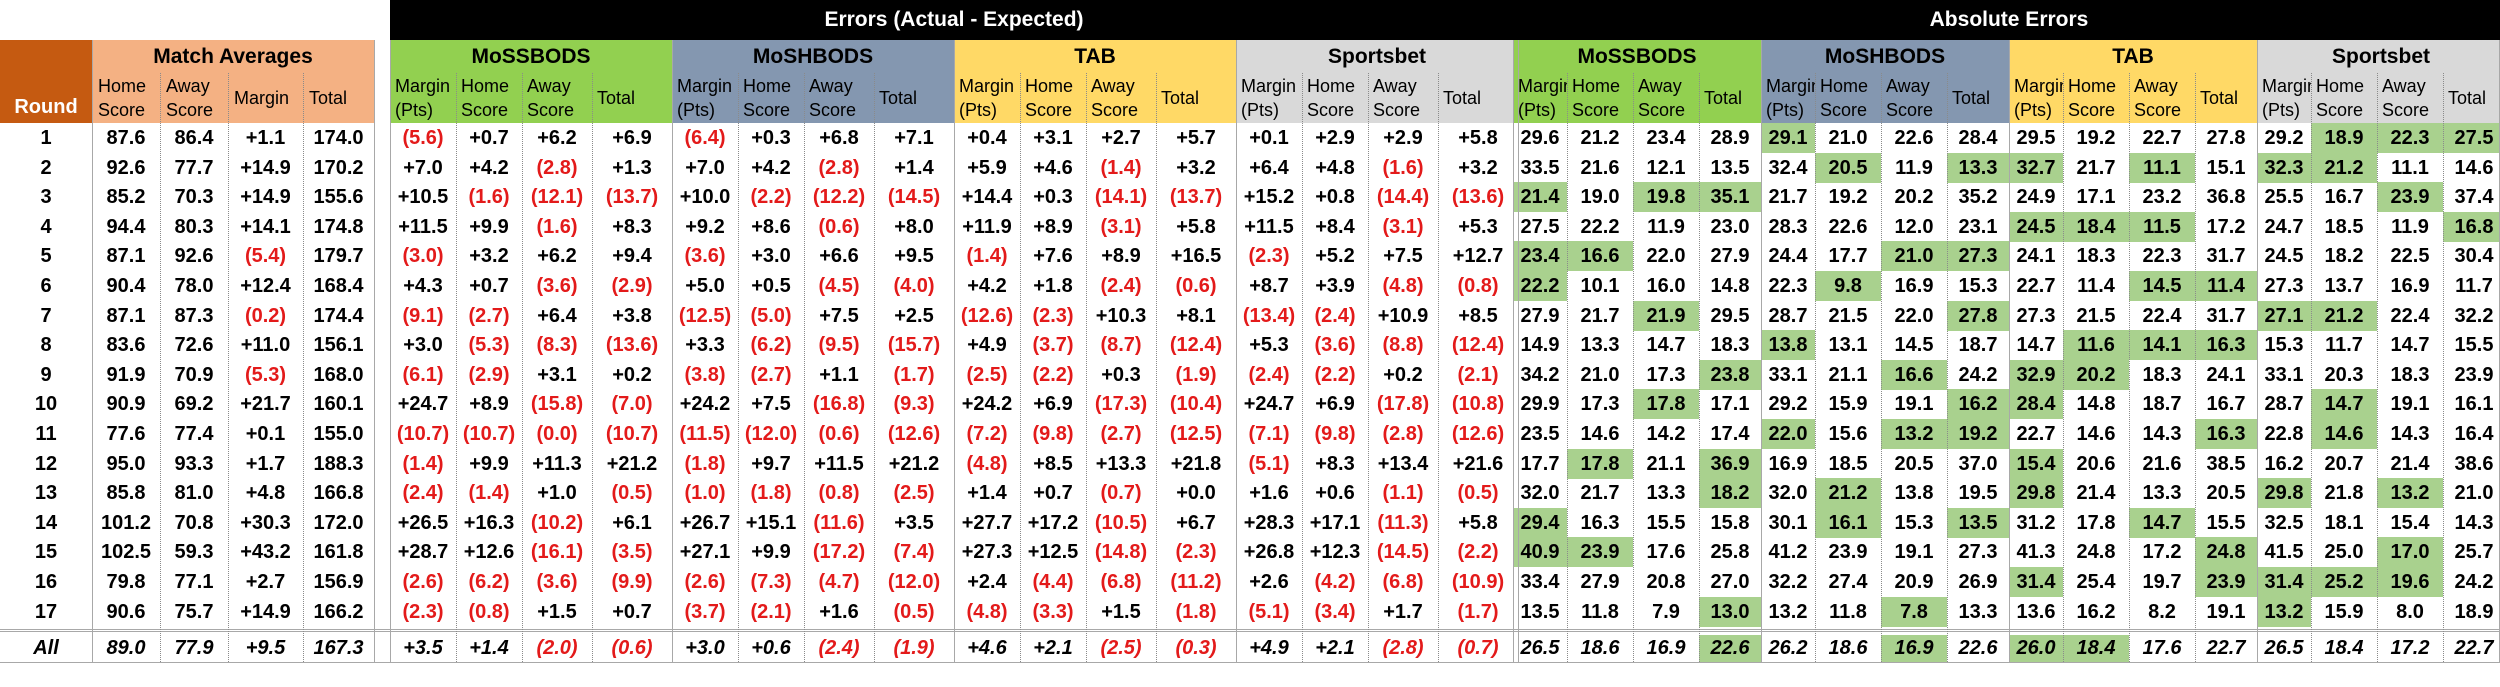 The width and height of the screenshot is (2500, 687). Describe the element at coordinates (2009, 351) in the screenshot. I see `grid-line` at that location.